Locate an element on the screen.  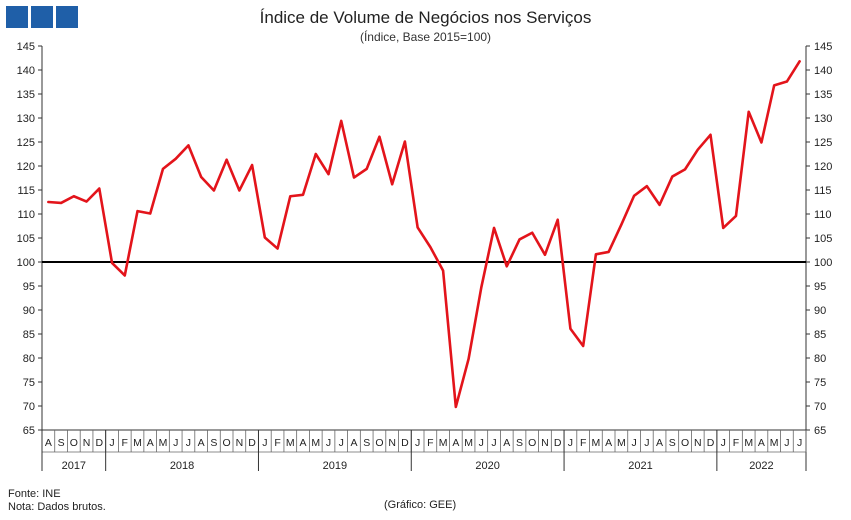
y-tick-label-right: 135 is located at coordinates (823, 95).